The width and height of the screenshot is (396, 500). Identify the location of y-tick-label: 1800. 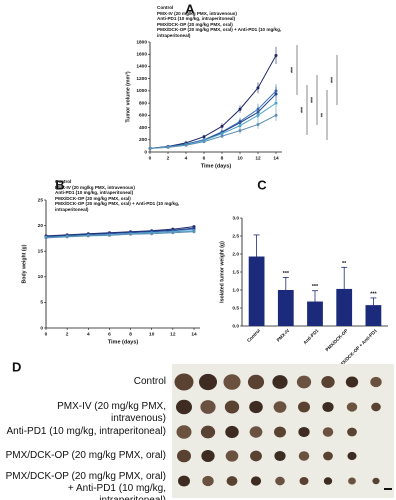
(141, 42).